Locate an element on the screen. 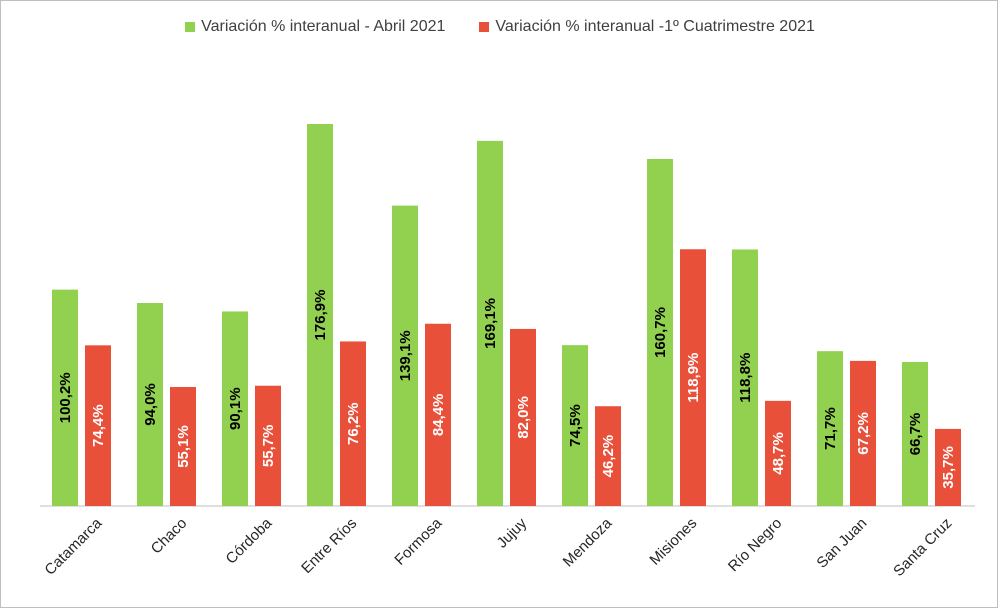  data-label-series-2-0: 74,4% is located at coordinates (98, 425).